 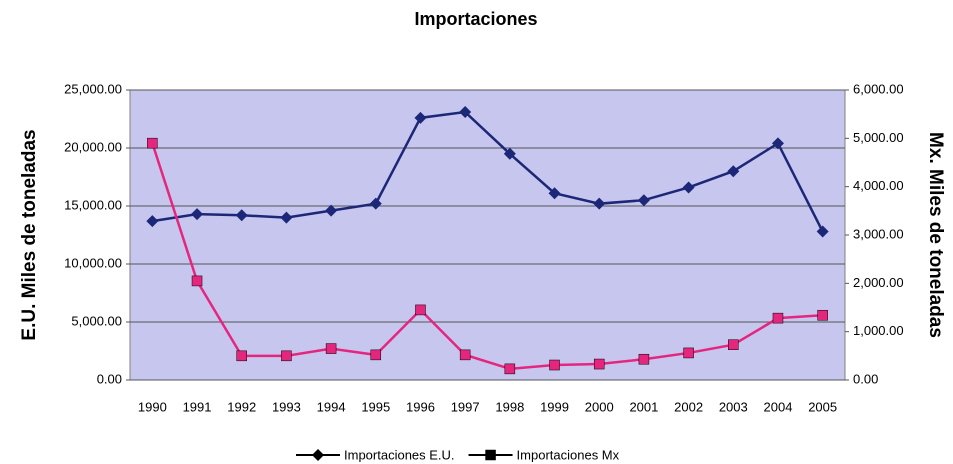 What do you see at coordinates (865, 378) in the screenshot?
I see `y2-tick-label: 0.00` at bounding box center [865, 378].